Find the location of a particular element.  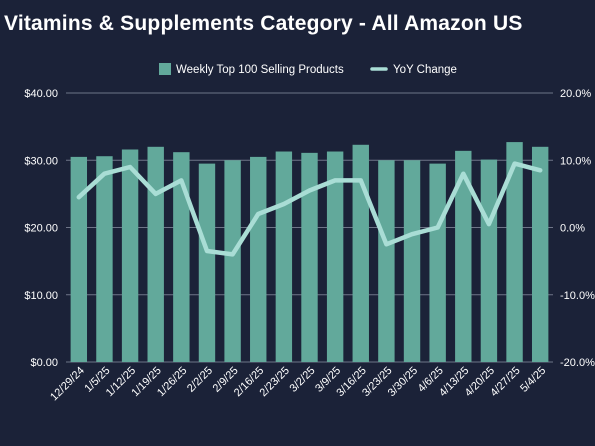

y-left-tick-label: $20.00 is located at coordinates (41, 229).